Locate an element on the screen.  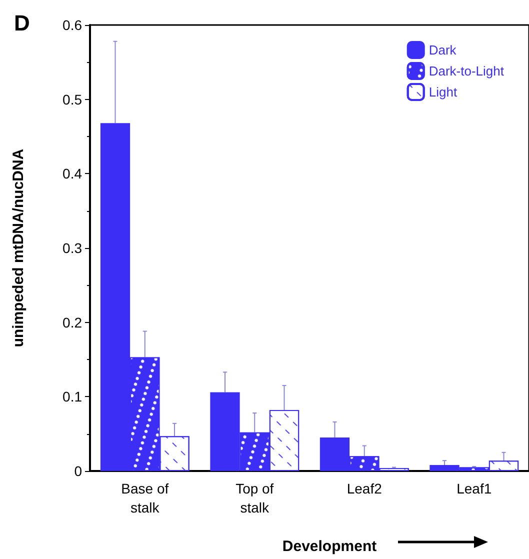
x-tick-label: Leaf2 is located at coordinates (364, 488).